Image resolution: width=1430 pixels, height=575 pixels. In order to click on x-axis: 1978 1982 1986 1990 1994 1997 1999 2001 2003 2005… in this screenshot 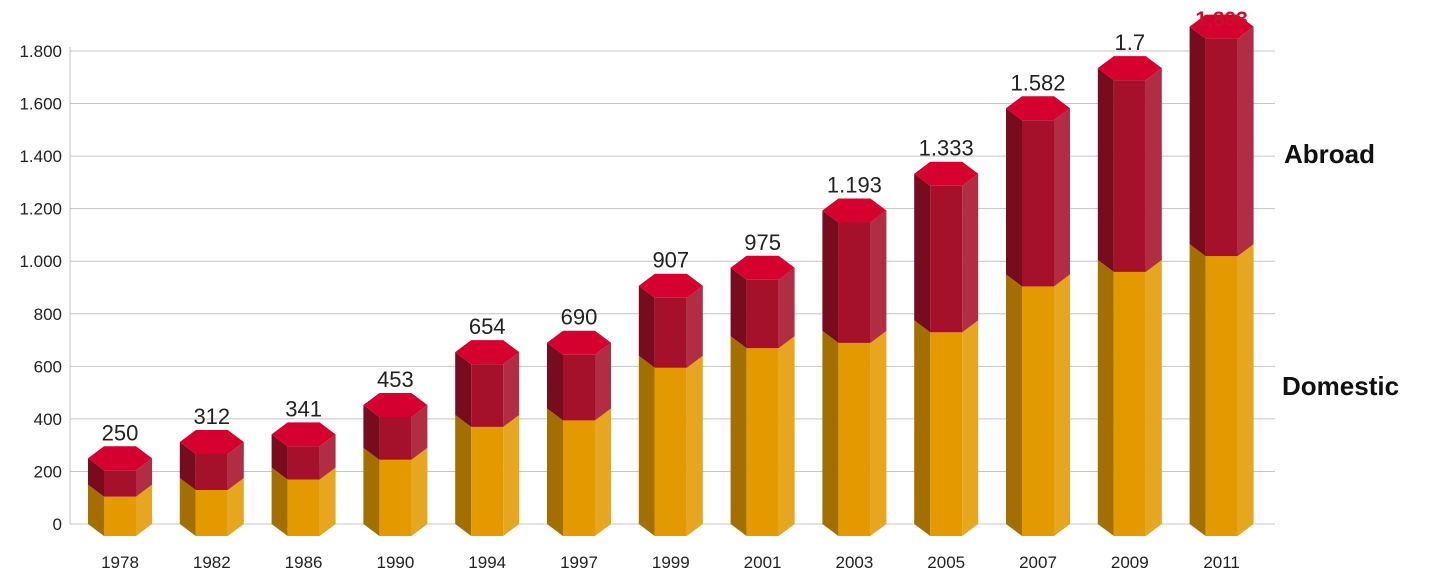, I will do `click(670, 562)`.